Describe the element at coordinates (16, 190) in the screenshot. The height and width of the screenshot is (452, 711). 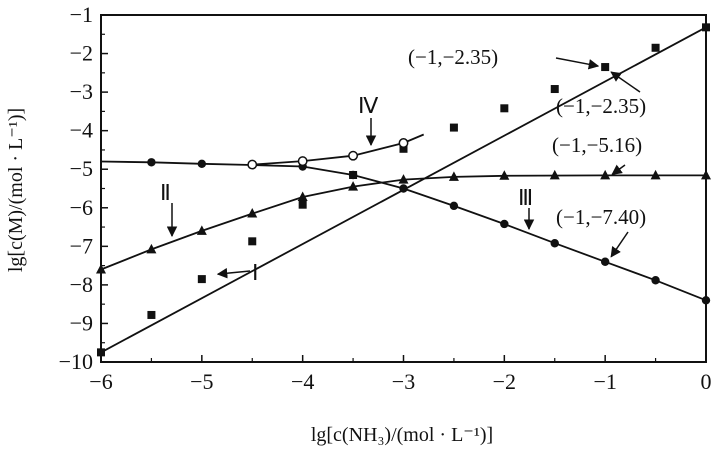
I see `y-axis-label: lg[c(M)/(mol · L⁻¹)]` at that location.